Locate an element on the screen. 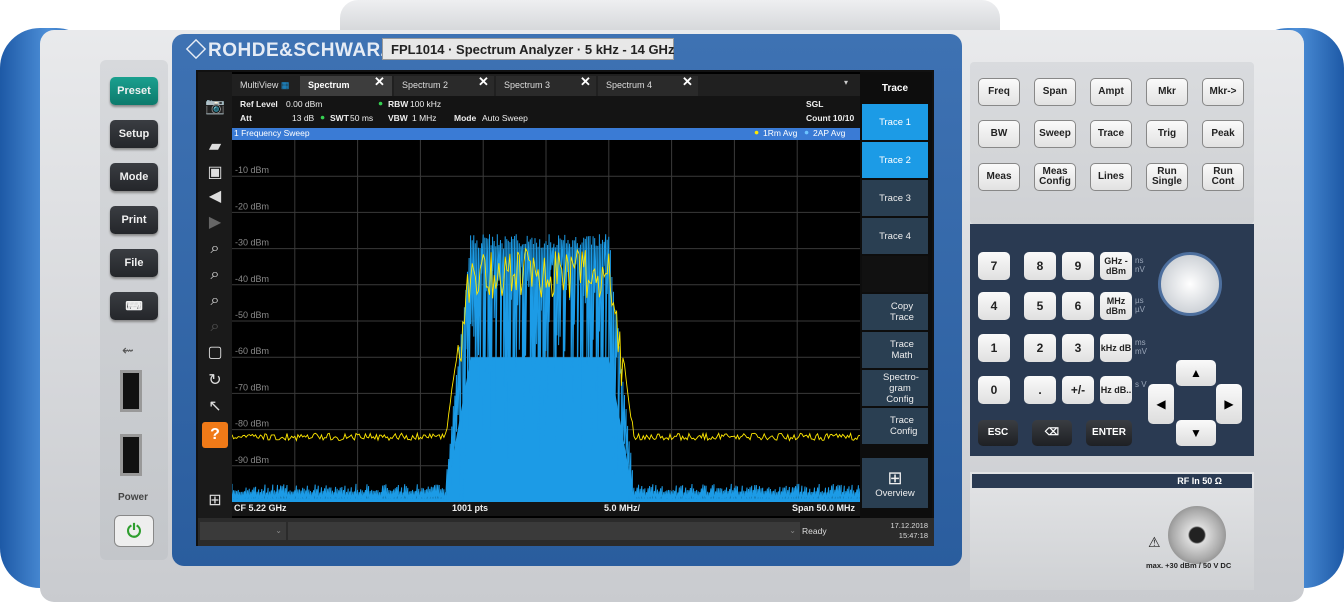 This screenshot has width=1344, height=603. key-run-single: Run Single is located at coordinates (1167, 177).